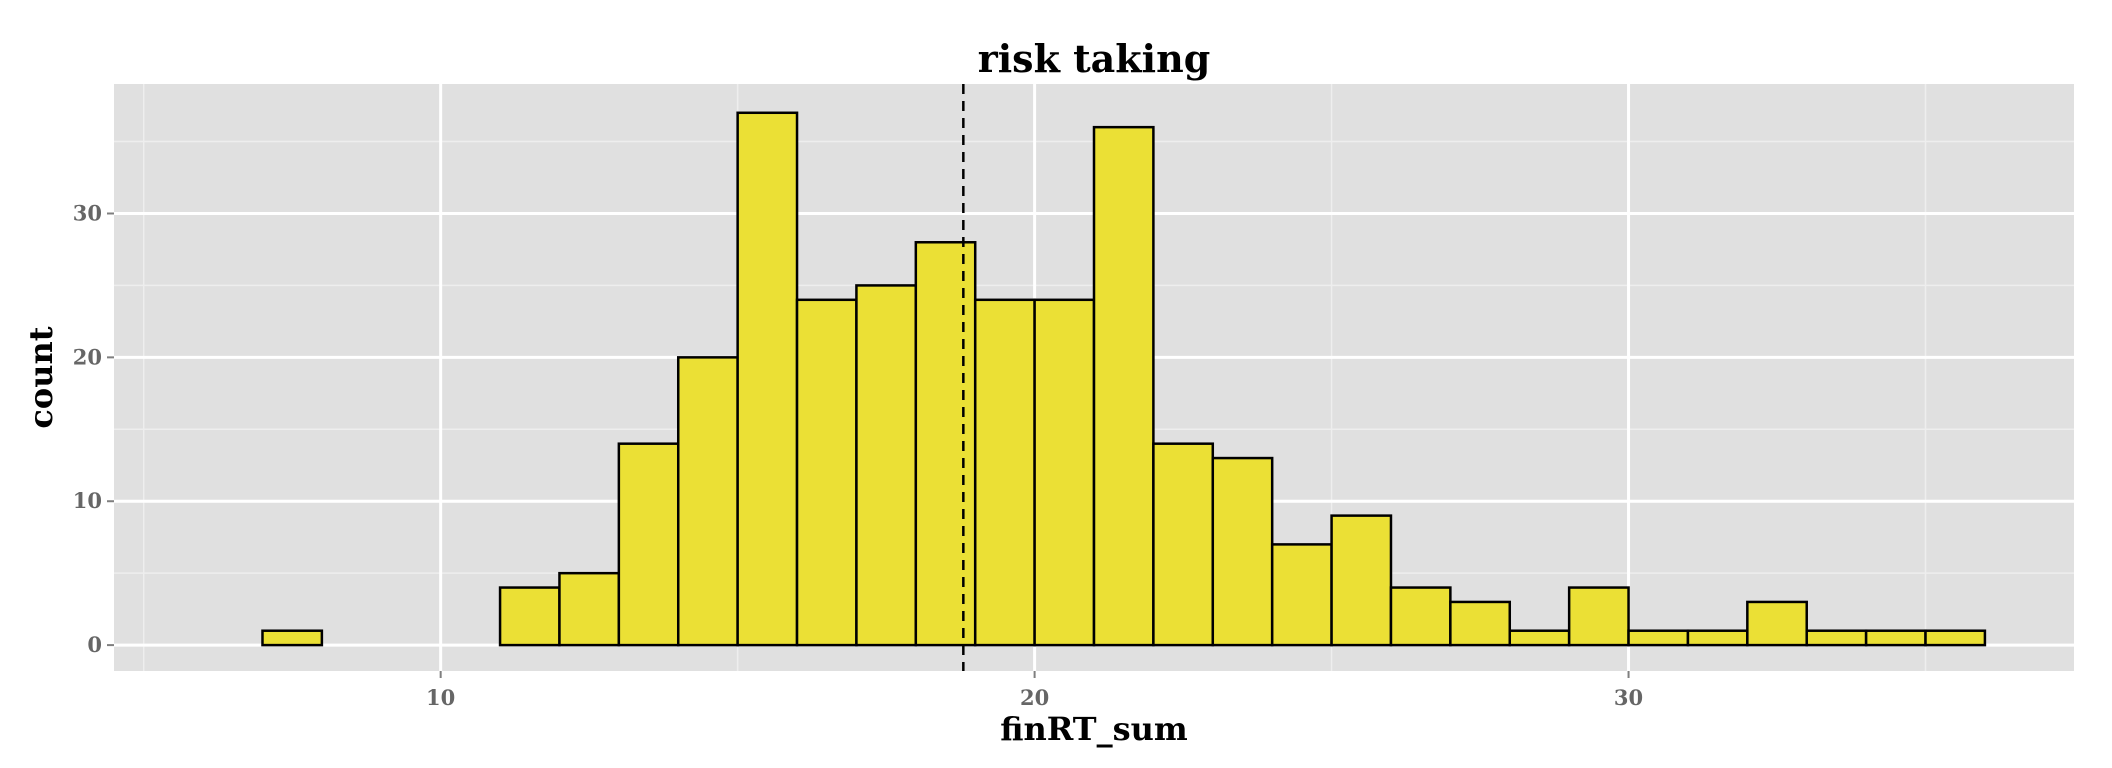 The image size is (2112, 768). I want to click on x-tick-label-30: 30, so click(1628, 697).